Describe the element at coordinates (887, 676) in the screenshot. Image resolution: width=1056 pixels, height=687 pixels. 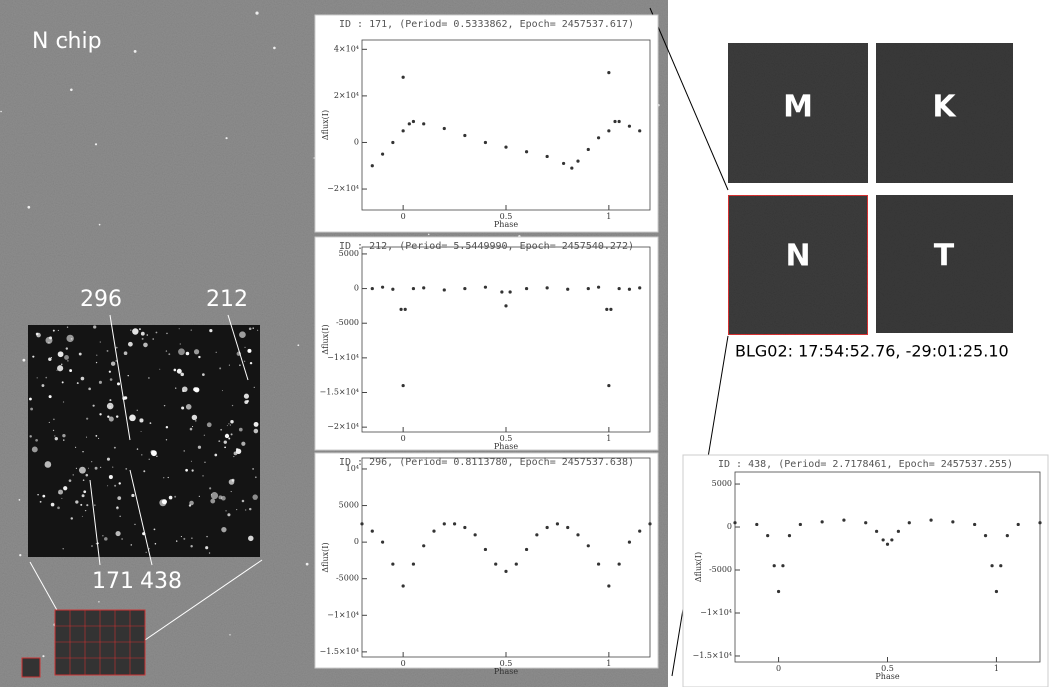
I see `x-axis-label: Phase` at that location.